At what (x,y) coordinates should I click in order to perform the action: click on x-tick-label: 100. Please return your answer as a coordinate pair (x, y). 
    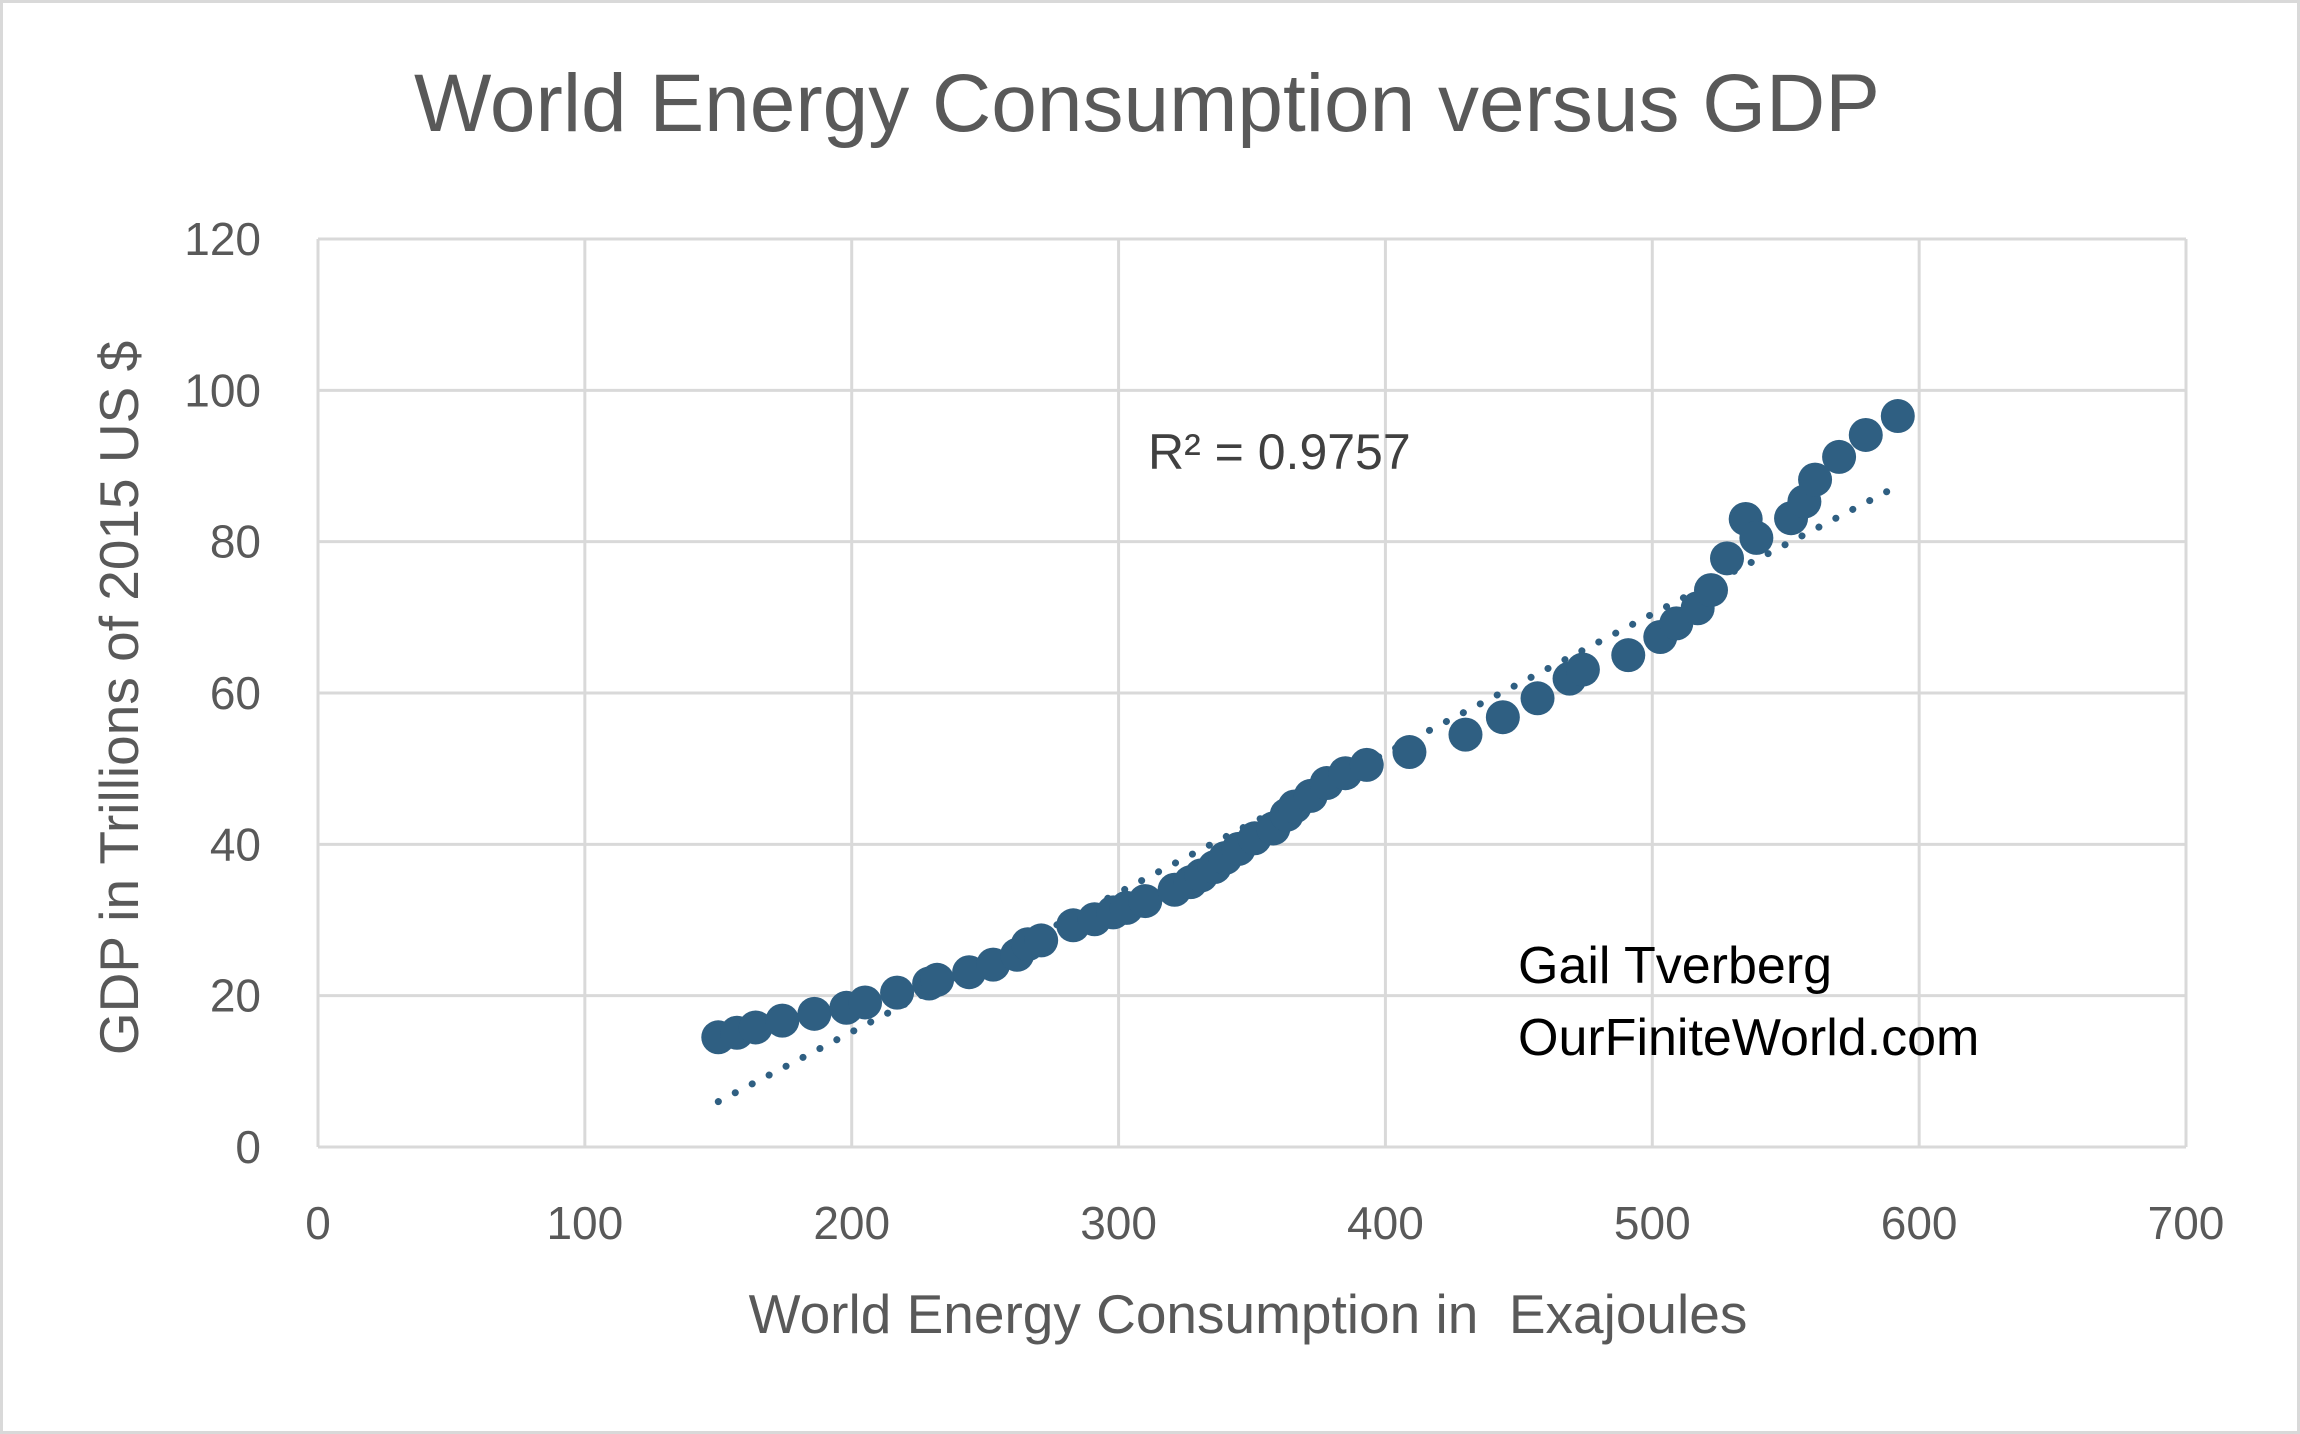
    Looking at the image, I should click on (584, 1223).